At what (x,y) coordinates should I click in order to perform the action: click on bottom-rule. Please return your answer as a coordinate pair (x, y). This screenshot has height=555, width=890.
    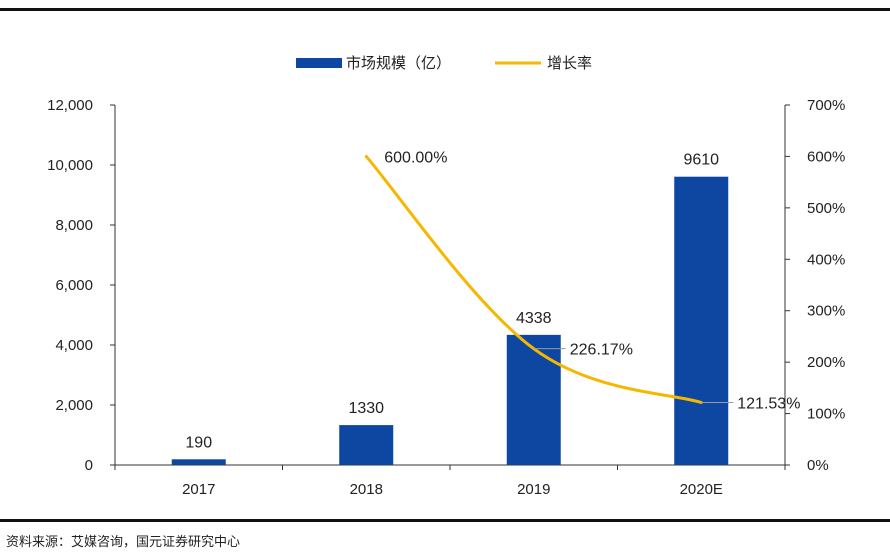
    Looking at the image, I should click on (445, 520).